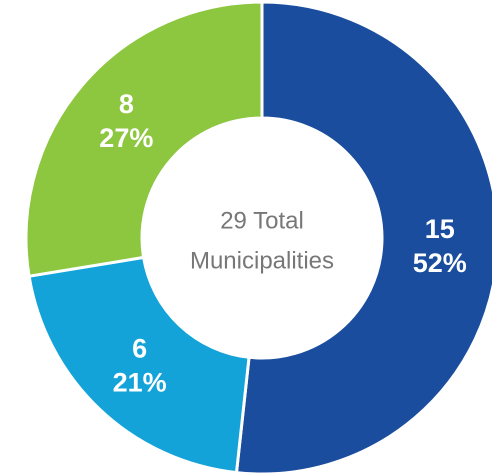 Image resolution: width=492 pixels, height=476 pixels. I want to click on percent-label: 27%, so click(126, 138).